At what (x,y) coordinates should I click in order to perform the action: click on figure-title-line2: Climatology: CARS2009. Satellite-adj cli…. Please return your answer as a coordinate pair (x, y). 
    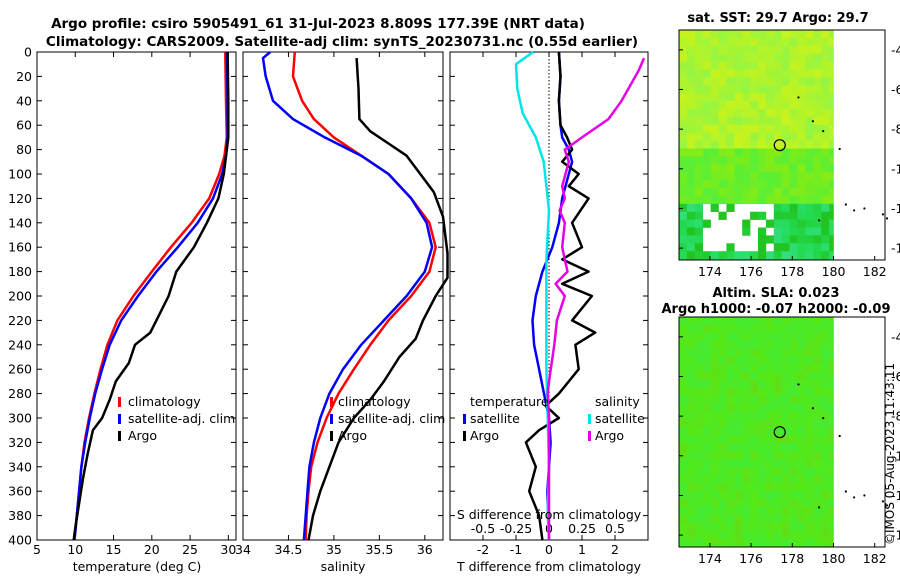
    Looking at the image, I should click on (342, 42).